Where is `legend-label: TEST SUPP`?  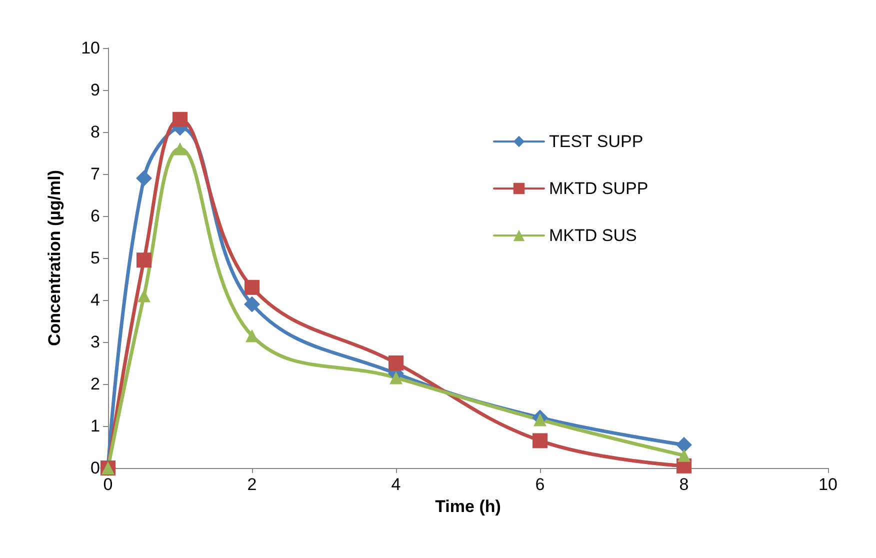
legend-label: TEST SUPP is located at coordinates (596, 141).